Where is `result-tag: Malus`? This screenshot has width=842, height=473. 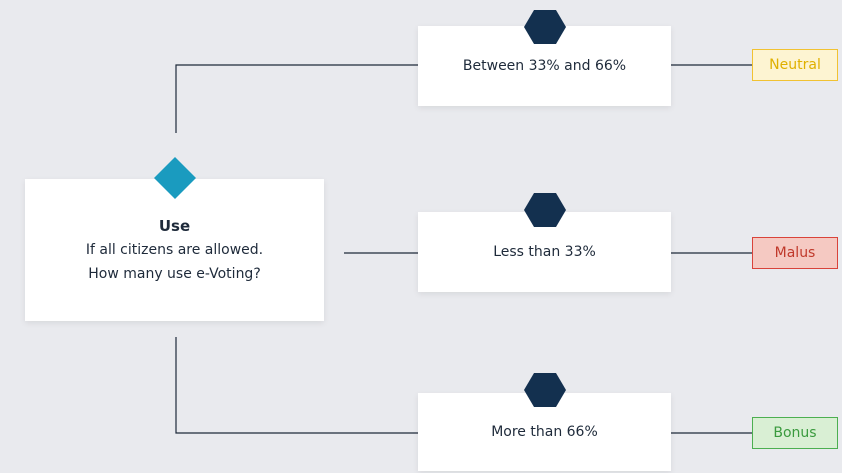 result-tag: Malus is located at coordinates (795, 253).